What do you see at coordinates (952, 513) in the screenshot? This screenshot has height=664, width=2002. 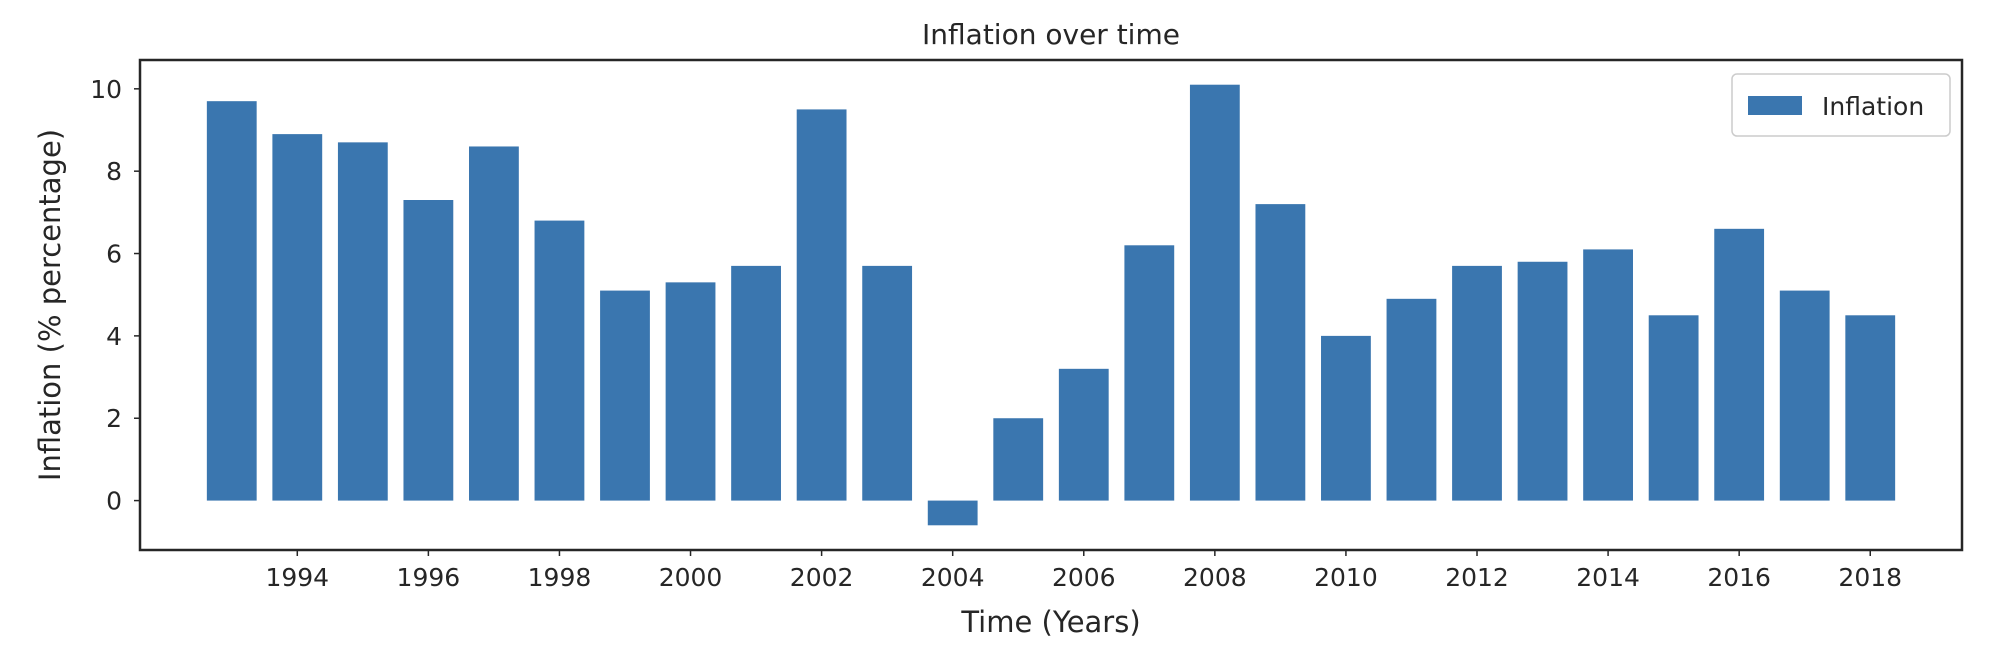 I see `bar-2004` at bounding box center [952, 513].